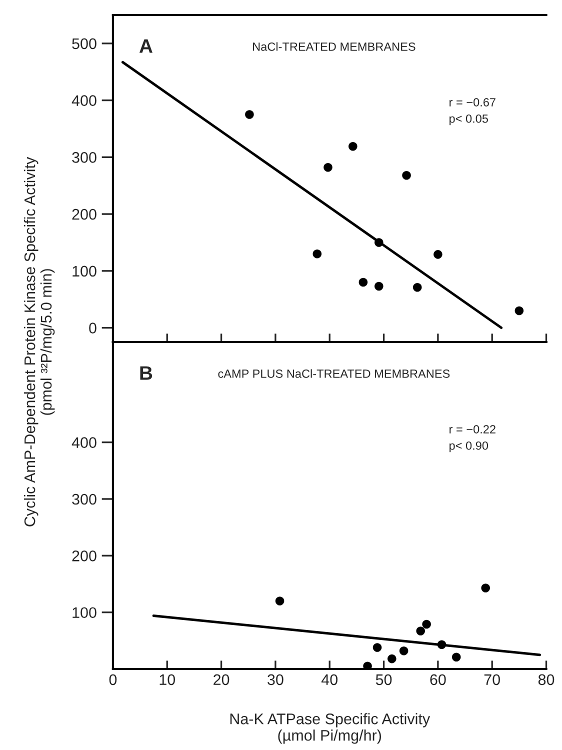  What do you see at coordinates (329, 680) in the screenshot?
I see `x-tick-label: 40` at bounding box center [329, 680].